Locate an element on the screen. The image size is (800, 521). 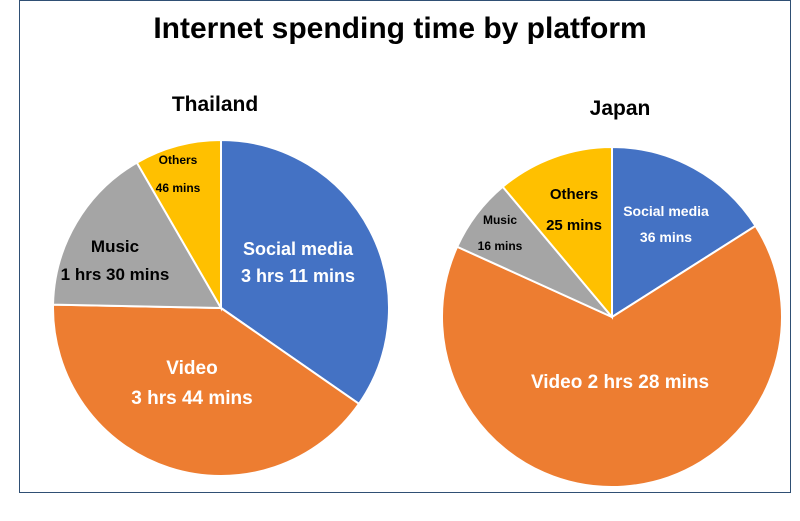
slice-thailand-music is located at coordinates (137, 235).